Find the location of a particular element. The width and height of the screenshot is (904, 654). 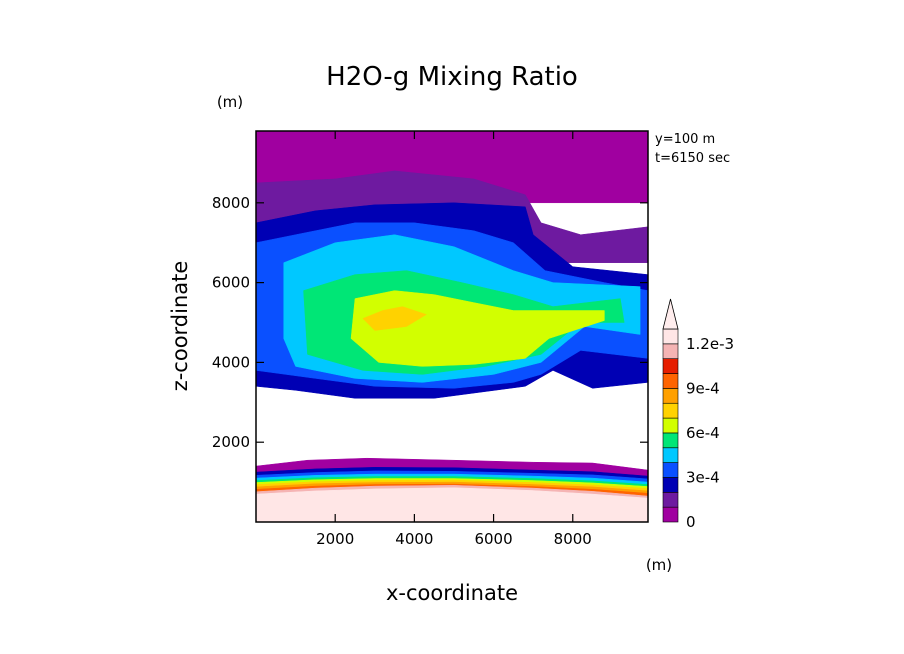

colorbar-tick-label-1: 3e-4 is located at coordinates (703, 477).